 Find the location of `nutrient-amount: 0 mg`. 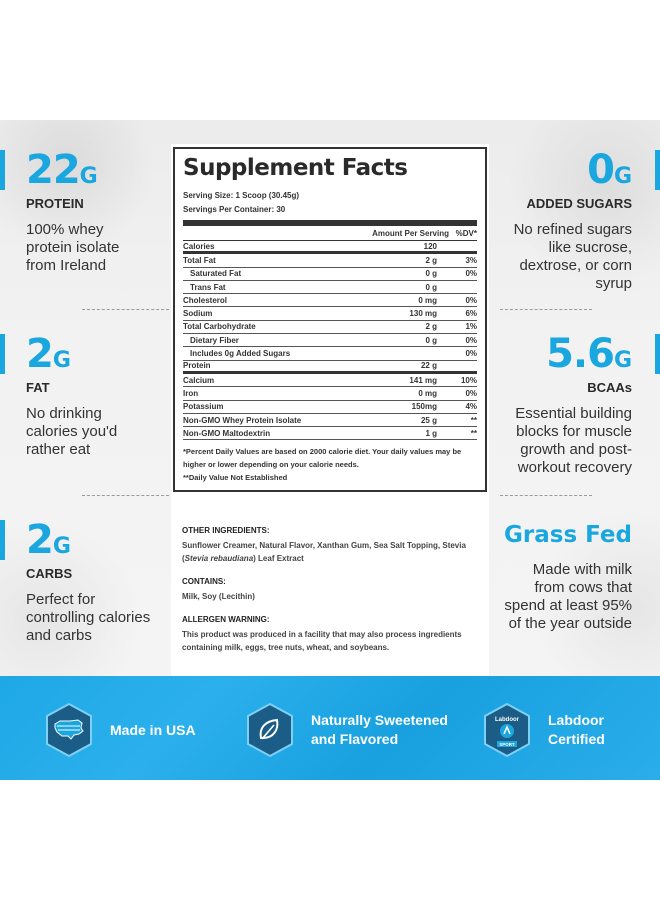

nutrient-amount: 0 mg is located at coordinates (427, 393).